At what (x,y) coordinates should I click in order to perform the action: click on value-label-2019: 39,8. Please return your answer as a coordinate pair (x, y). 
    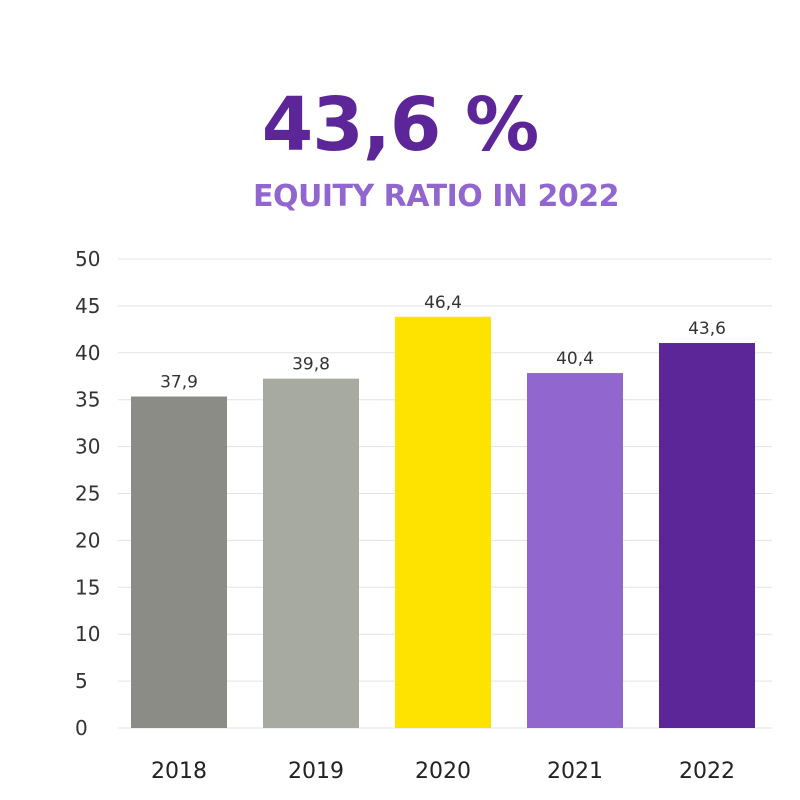
    Looking at the image, I should click on (311, 365).